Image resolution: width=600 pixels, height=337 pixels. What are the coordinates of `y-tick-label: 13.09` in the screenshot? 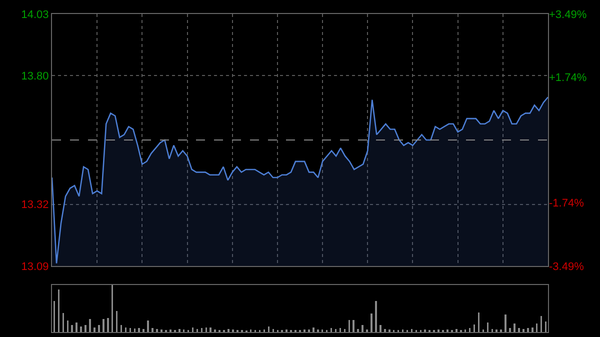 It's located at (35, 266).